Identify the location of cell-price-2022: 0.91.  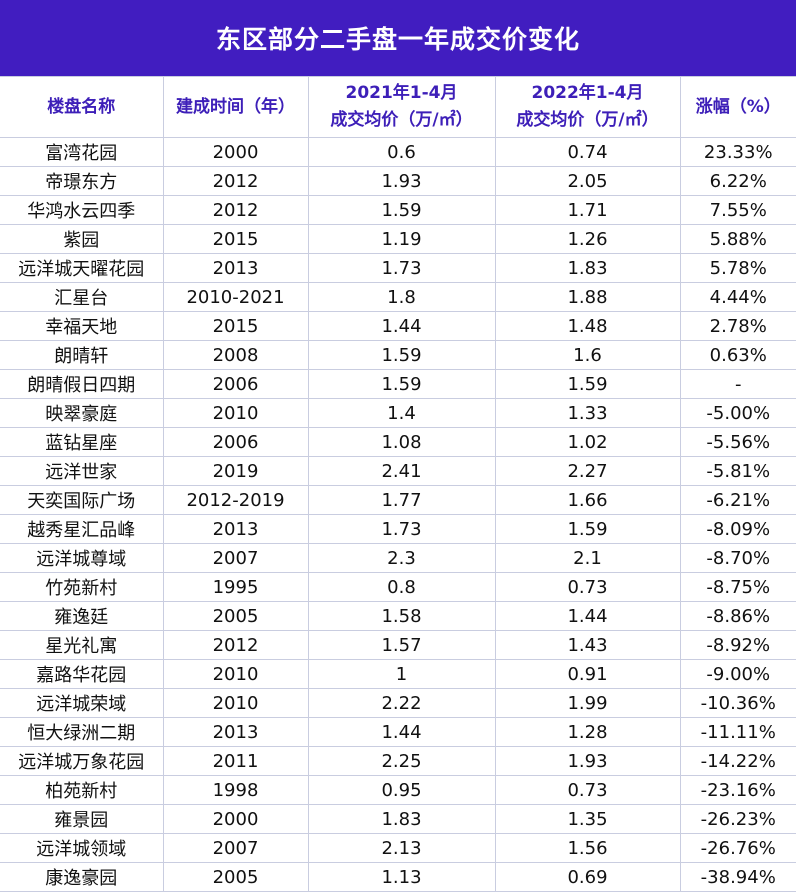
(587, 674).